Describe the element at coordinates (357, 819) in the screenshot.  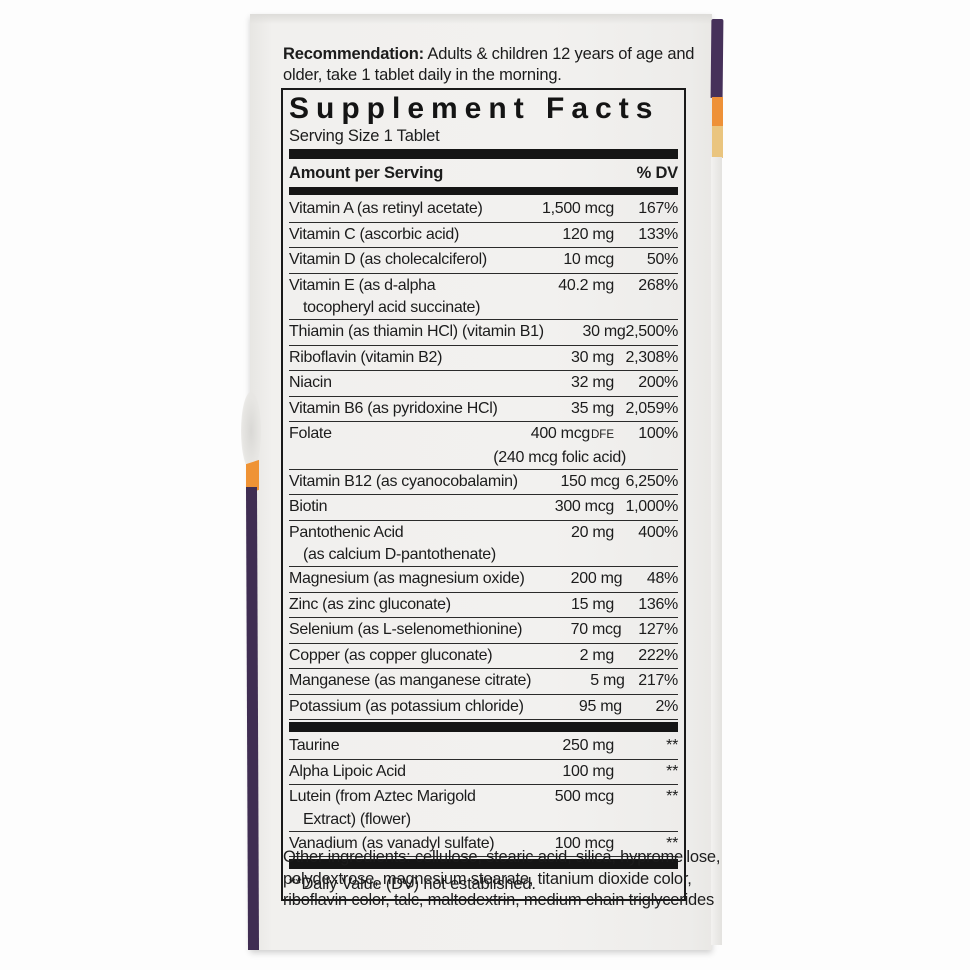
I see `nutrient-name-continued: Extract) (flower)` at that location.